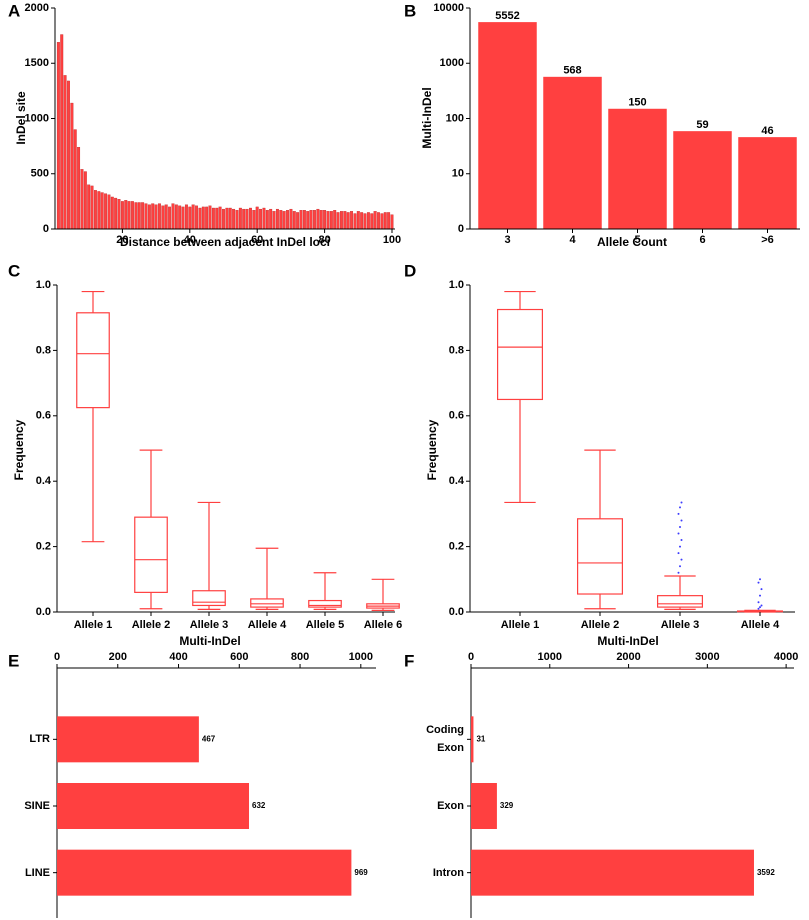 Image resolution: width=809 pixels, height=920 pixels. What do you see at coordinates (14, 270) in the screenshot?
I see `panel-letter: C` at bounding box center [14, 270].